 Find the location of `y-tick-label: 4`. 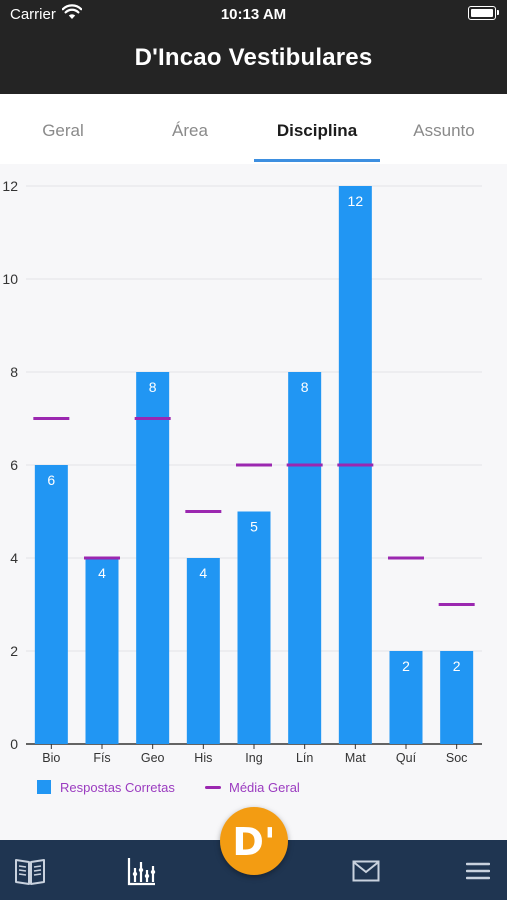

y-tick-label: 4 is located at coordinates (14, 558).